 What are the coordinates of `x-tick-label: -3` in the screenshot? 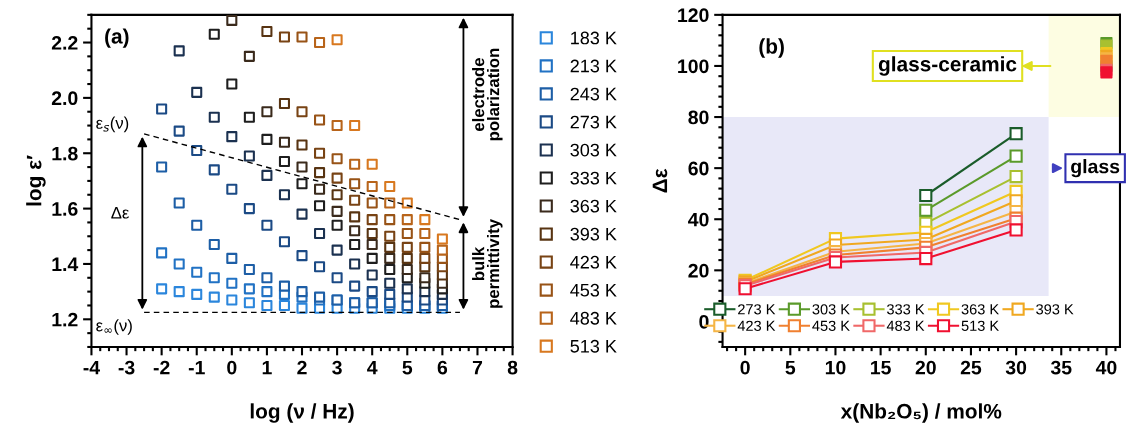 It's located at (126, 367).